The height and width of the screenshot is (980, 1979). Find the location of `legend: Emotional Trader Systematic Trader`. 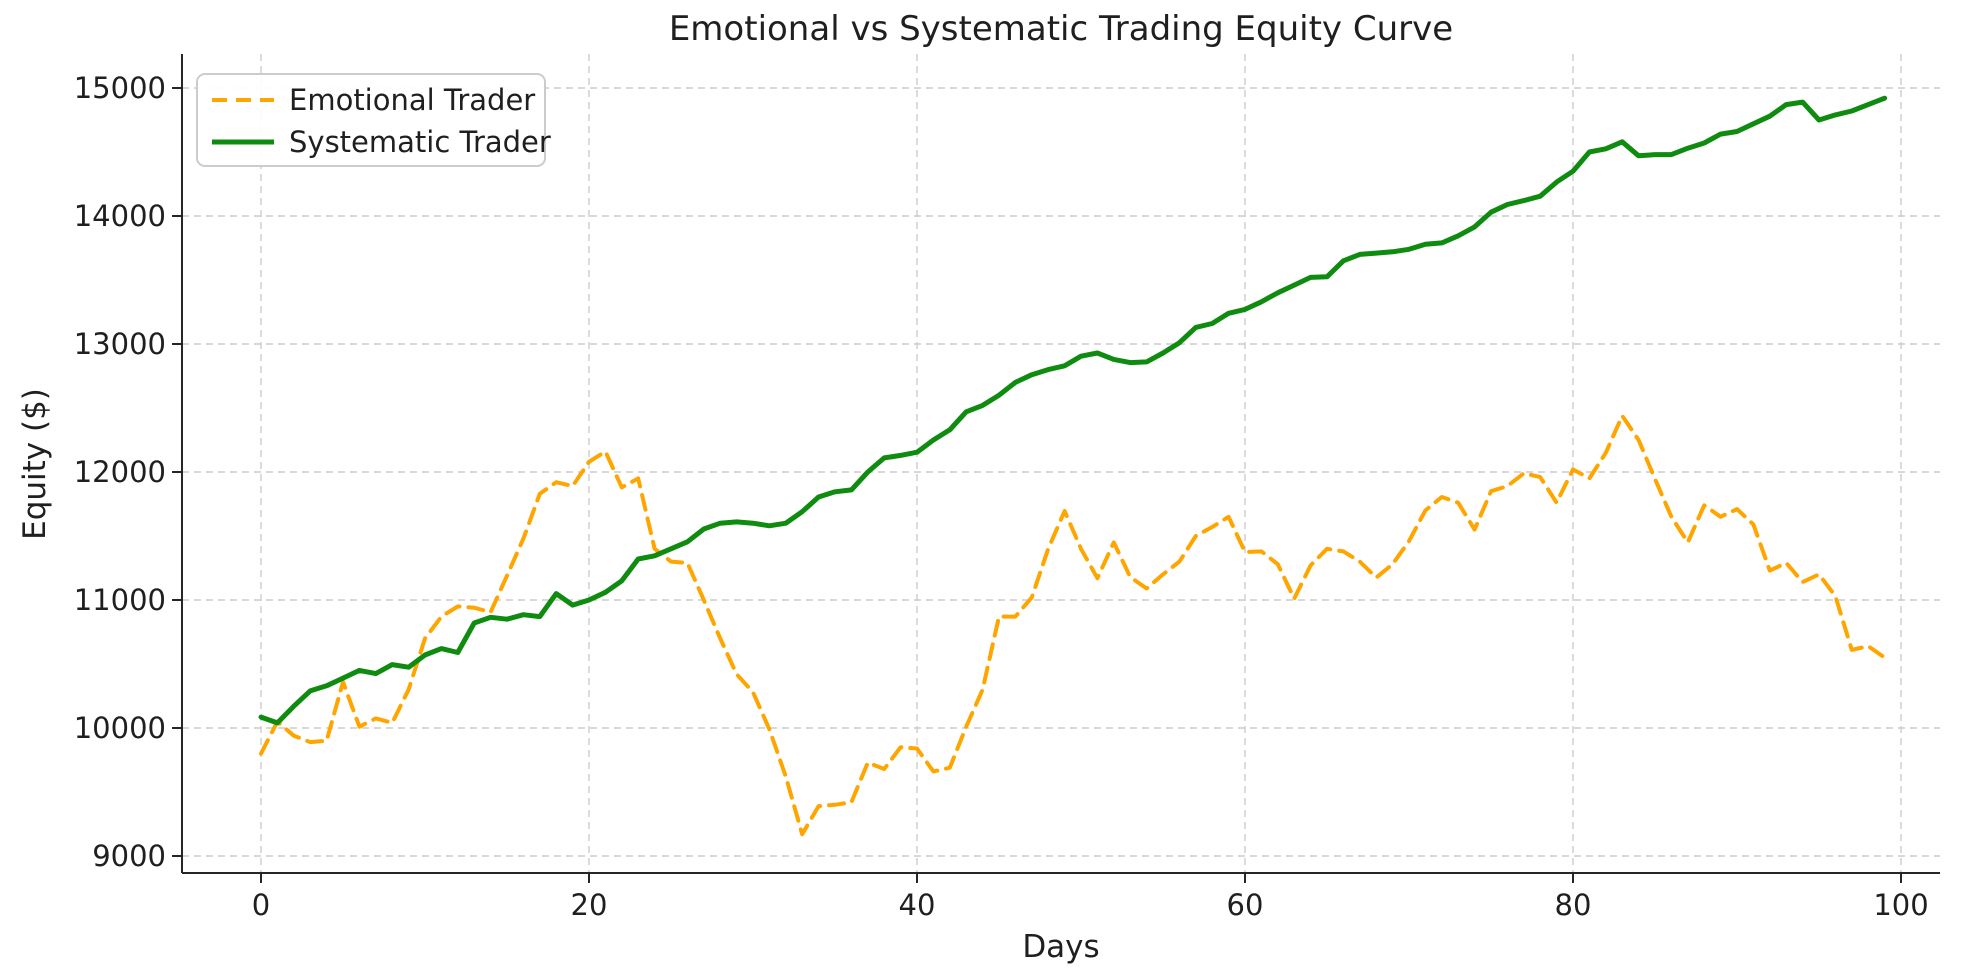

legend: Emotional Trader Systematic Trader is located at coordinates (373, 120).